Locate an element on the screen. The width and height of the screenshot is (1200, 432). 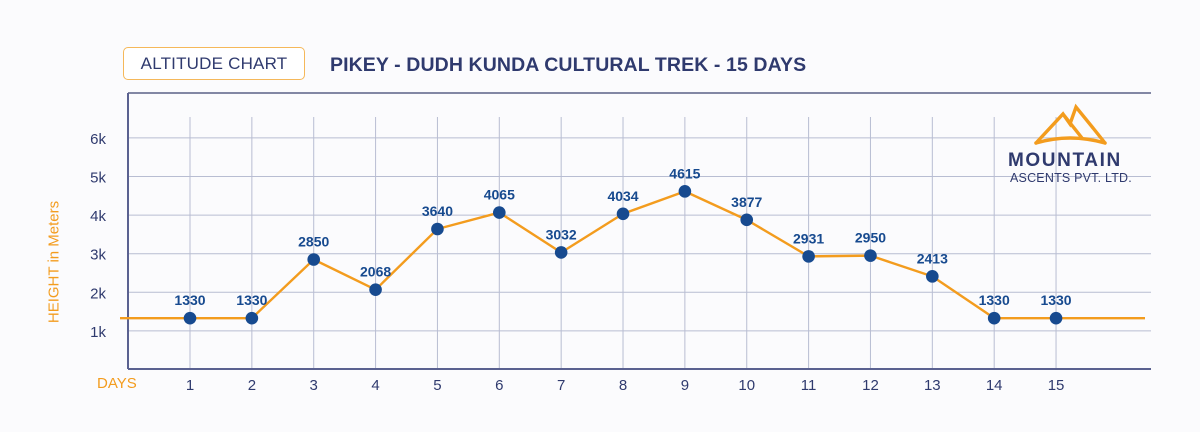
y-tick-label: 2k is located at coordinates (98, 293).